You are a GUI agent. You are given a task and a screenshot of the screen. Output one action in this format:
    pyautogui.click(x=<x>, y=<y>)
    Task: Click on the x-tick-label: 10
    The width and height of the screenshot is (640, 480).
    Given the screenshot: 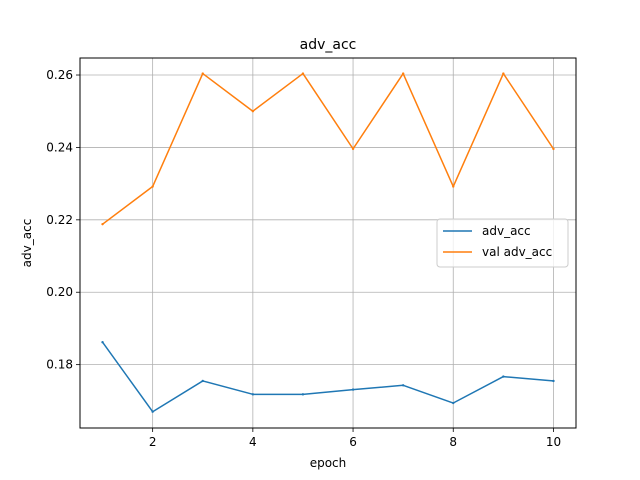 What is the action you would take?
    pyautogui.click(x=553, y=442)
    